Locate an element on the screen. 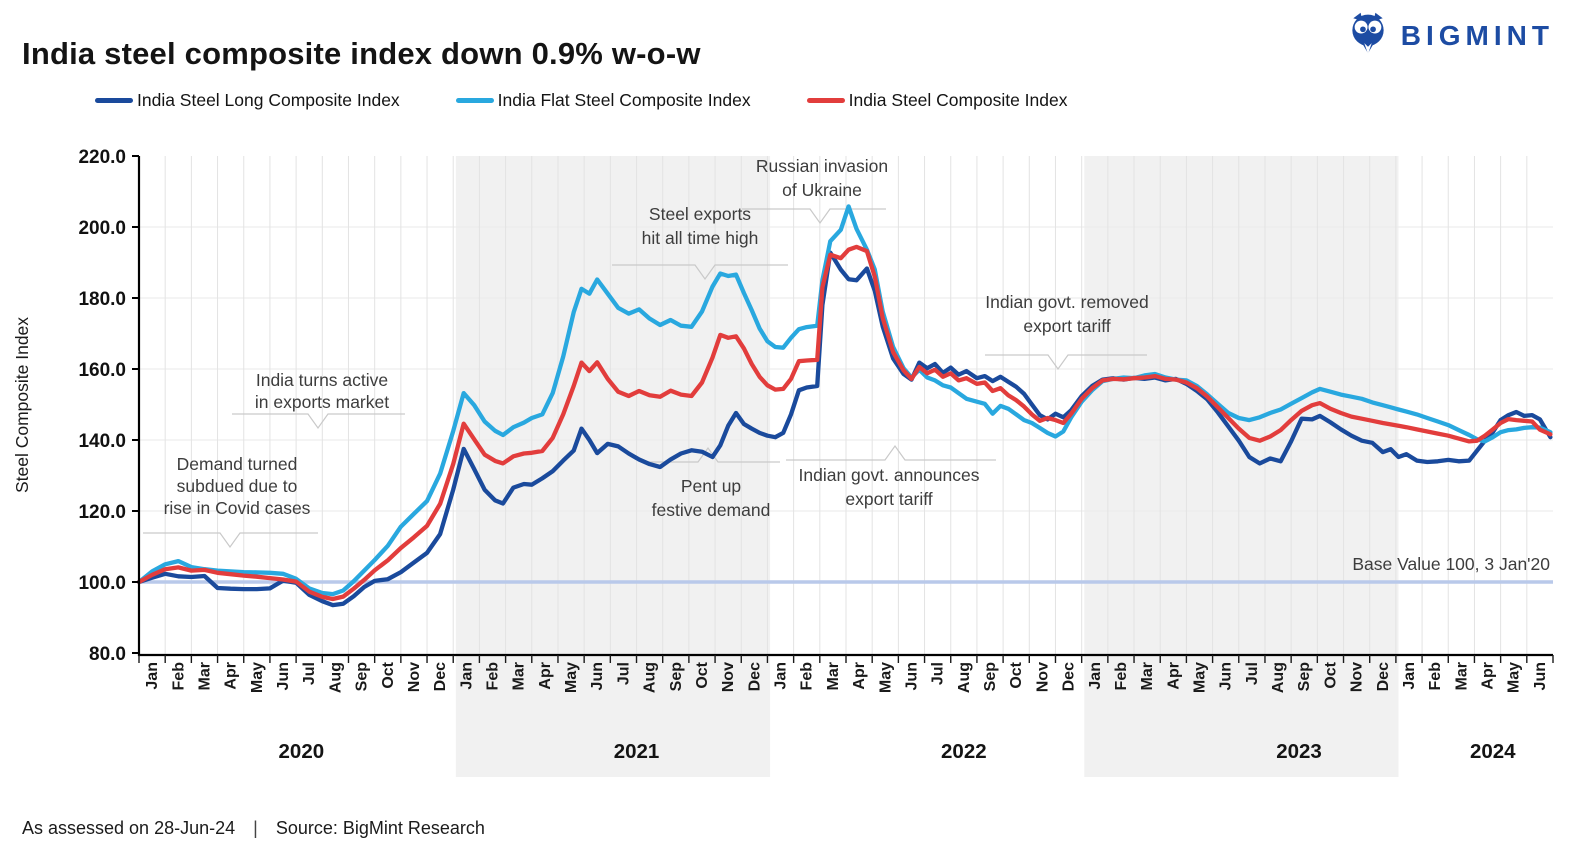  y-axis-tick-label: 100.0 is located at coordinates (102, 583).